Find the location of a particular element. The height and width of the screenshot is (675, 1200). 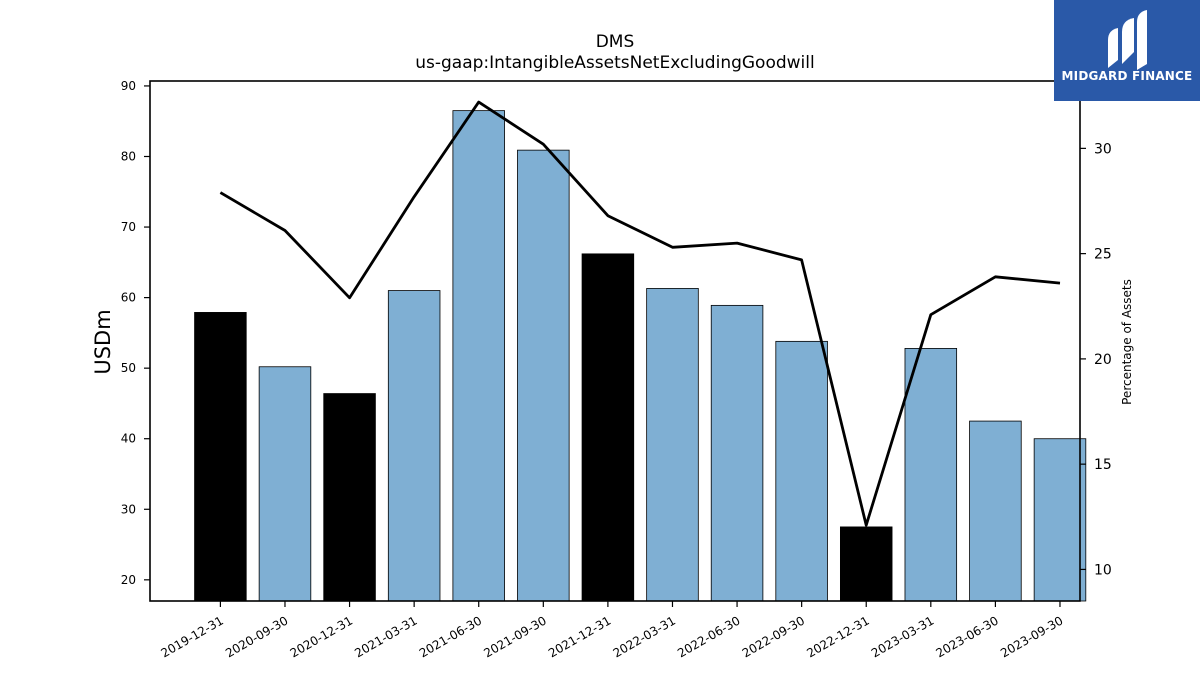

x-tick-label: 2023-09-30 is located at coordinates (1031, 636).